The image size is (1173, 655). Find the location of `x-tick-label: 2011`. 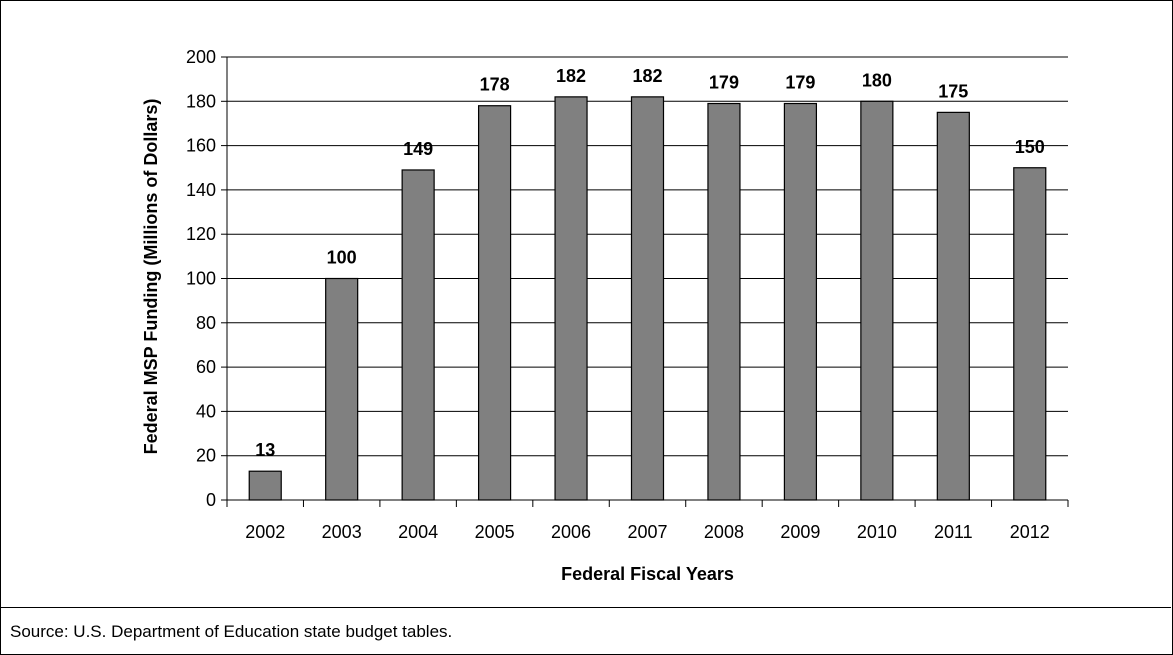

x-tick-label: 2011 is located at coordinates (953, 532).